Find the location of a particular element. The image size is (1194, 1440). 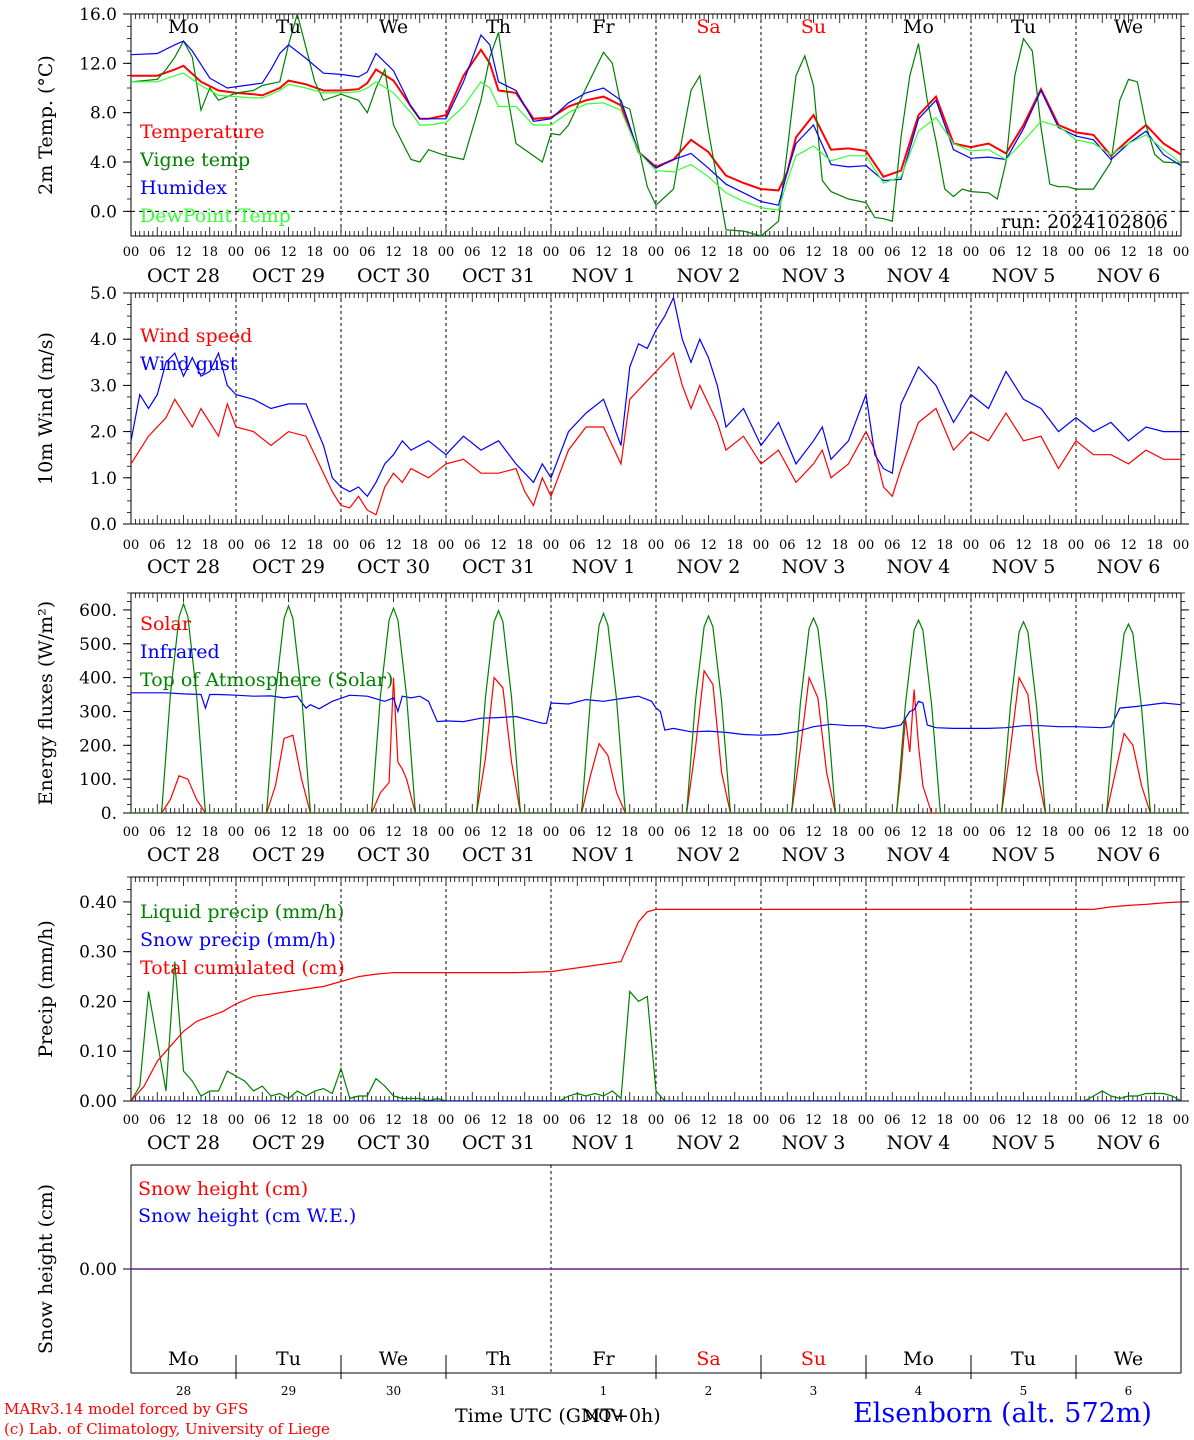

date-label: NOV 2 is located at coordinates (709, 855).